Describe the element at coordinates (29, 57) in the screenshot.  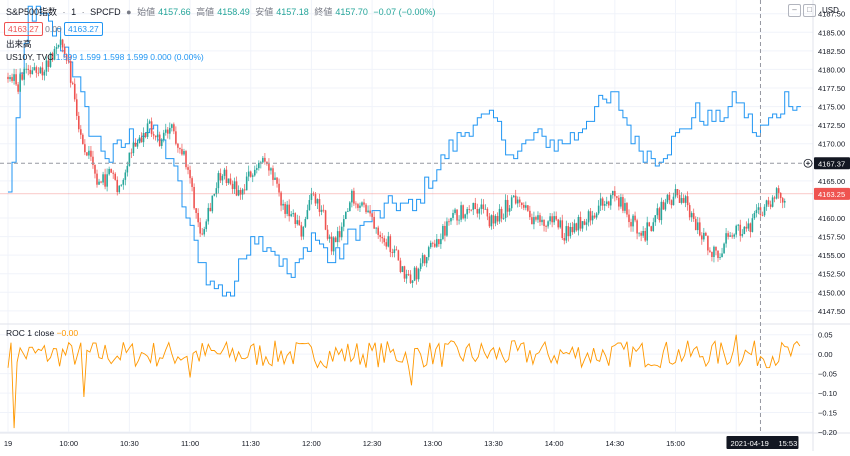
I see `compare-symbol: US10Y, TVC` at that location.